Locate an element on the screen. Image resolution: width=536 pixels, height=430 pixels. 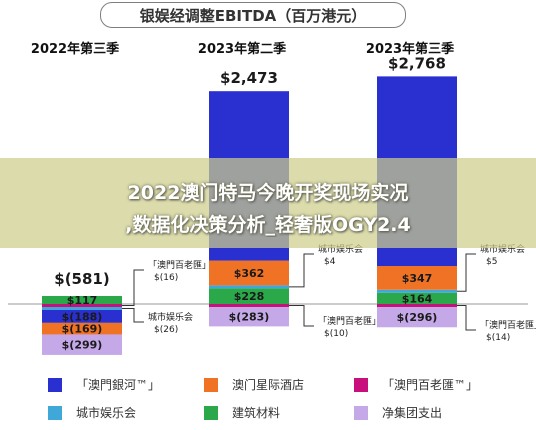
bar-segment-建筑材料-0 is located at coordinates (82, 299).